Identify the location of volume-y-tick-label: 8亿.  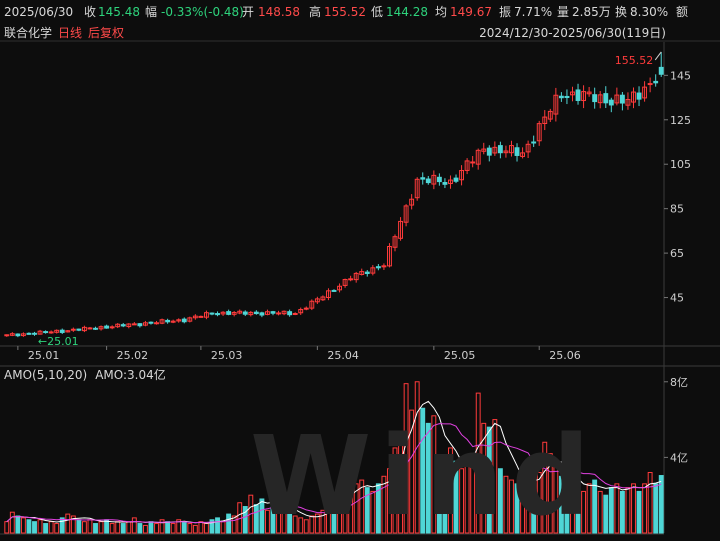
(679, 382).